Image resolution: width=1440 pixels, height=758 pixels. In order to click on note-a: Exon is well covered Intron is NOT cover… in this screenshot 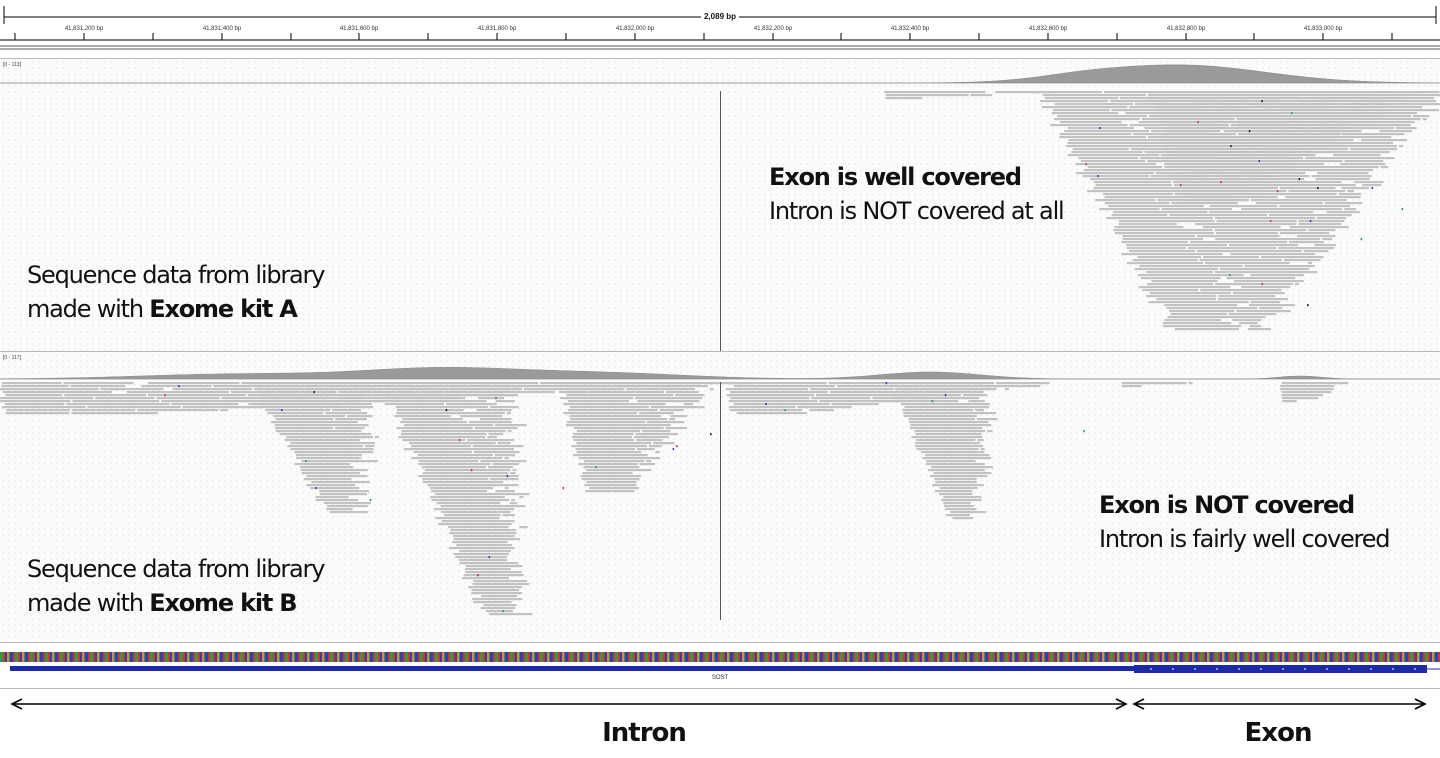, I will do `click(917, 194)`.